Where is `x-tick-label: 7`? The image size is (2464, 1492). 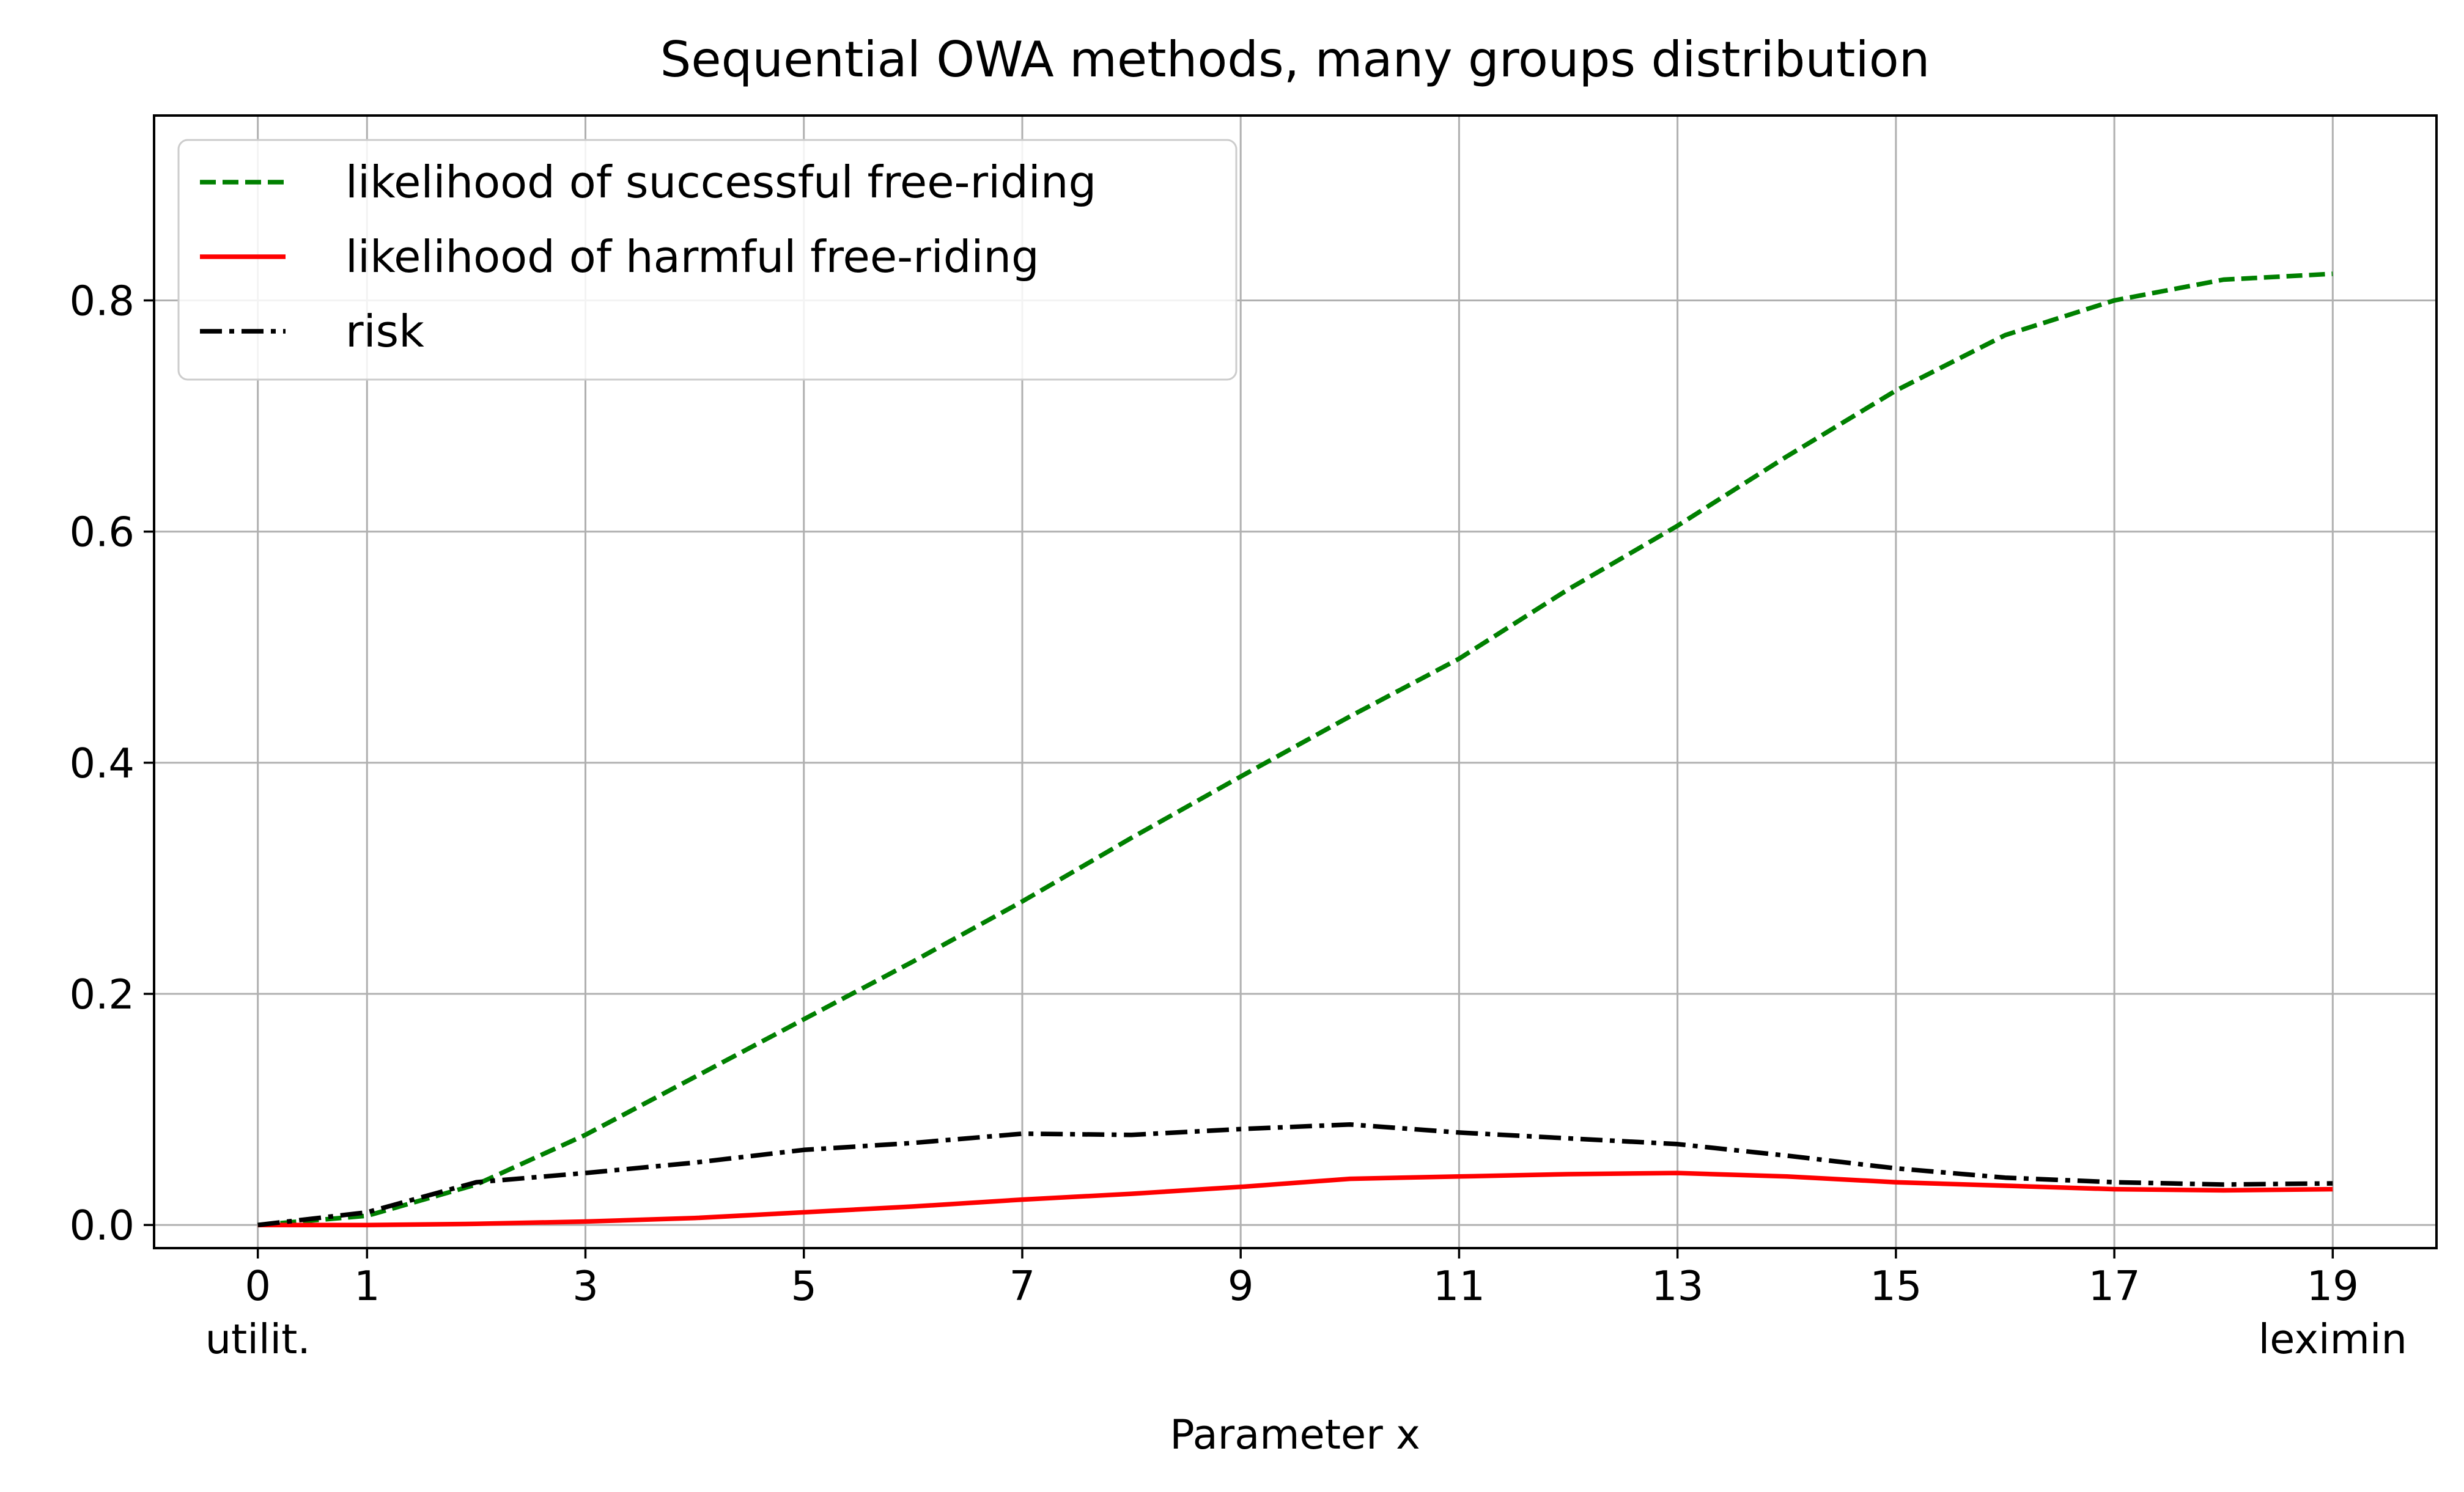
x-tick-label: 7 is located at coordinates (1022, 1286).